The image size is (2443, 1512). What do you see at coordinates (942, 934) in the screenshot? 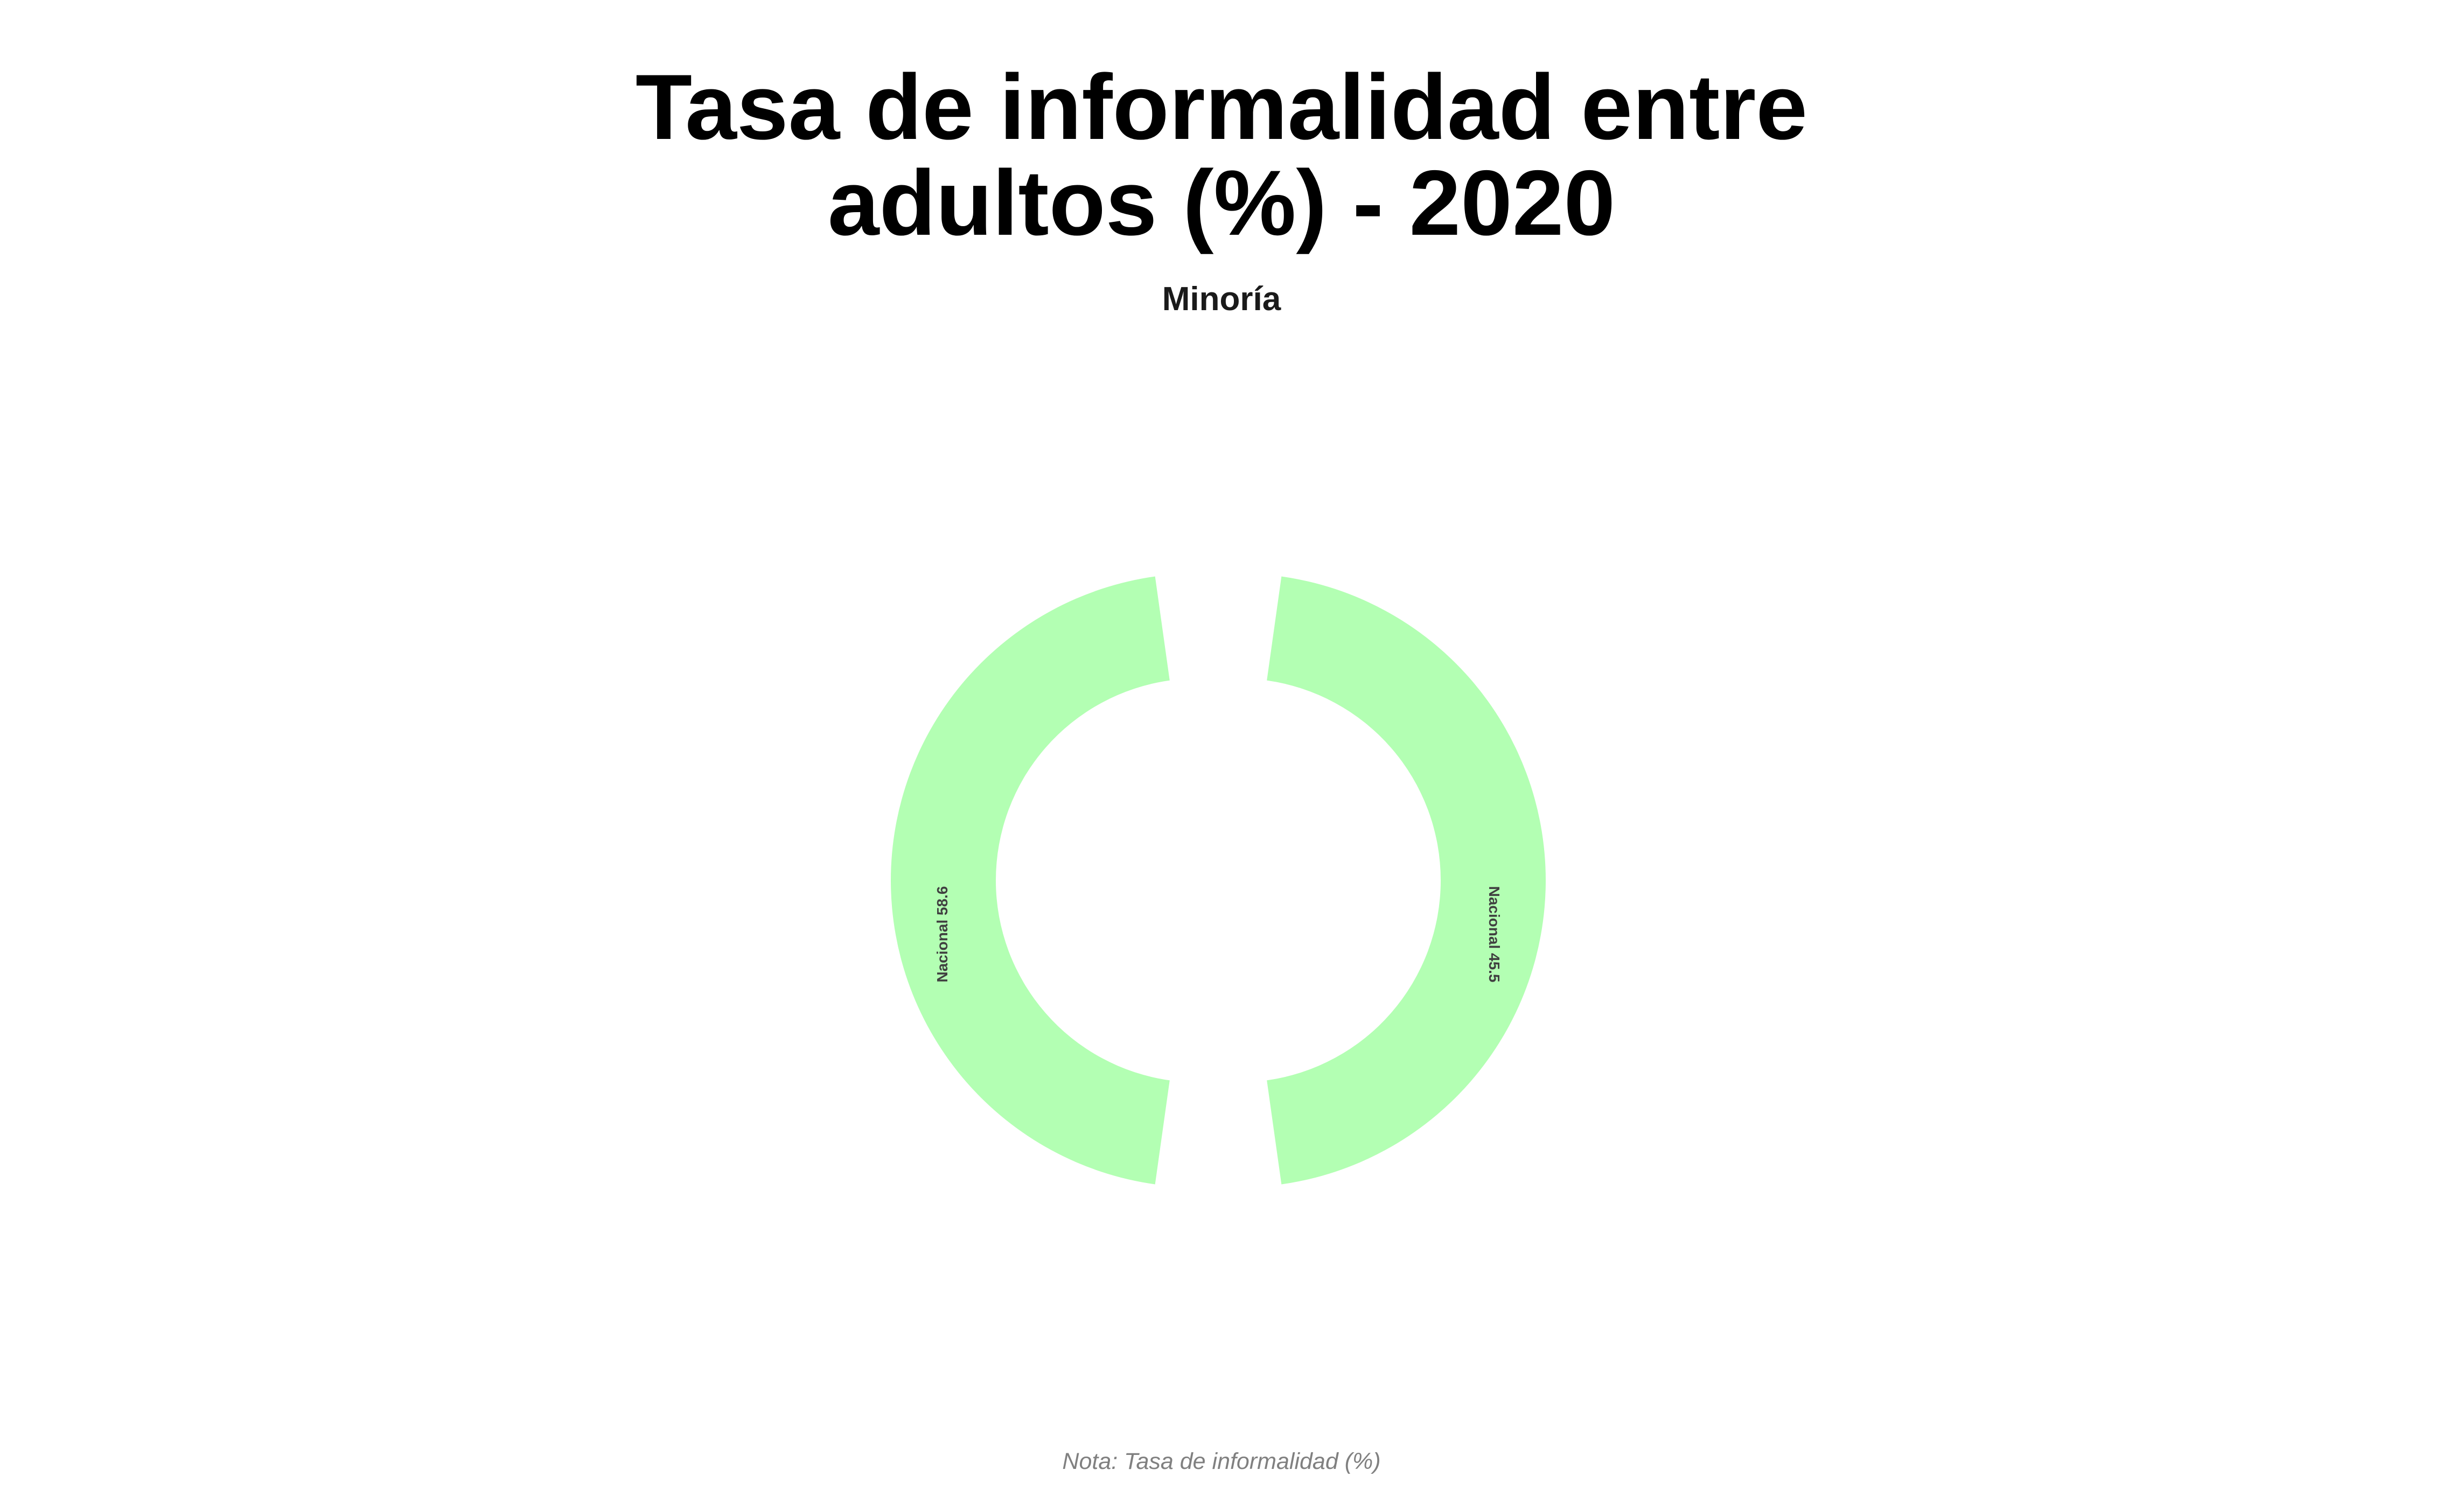
I see `donut-slice-label-left: Nacional 58.6` at bounding box center [942, 934].